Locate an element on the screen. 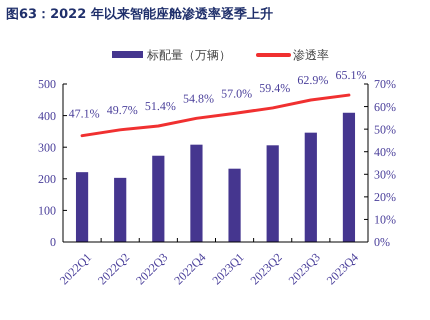 The width and height of the screenshot is (430, 320). data-label: 57.0% is located at coordinates (236, 93).